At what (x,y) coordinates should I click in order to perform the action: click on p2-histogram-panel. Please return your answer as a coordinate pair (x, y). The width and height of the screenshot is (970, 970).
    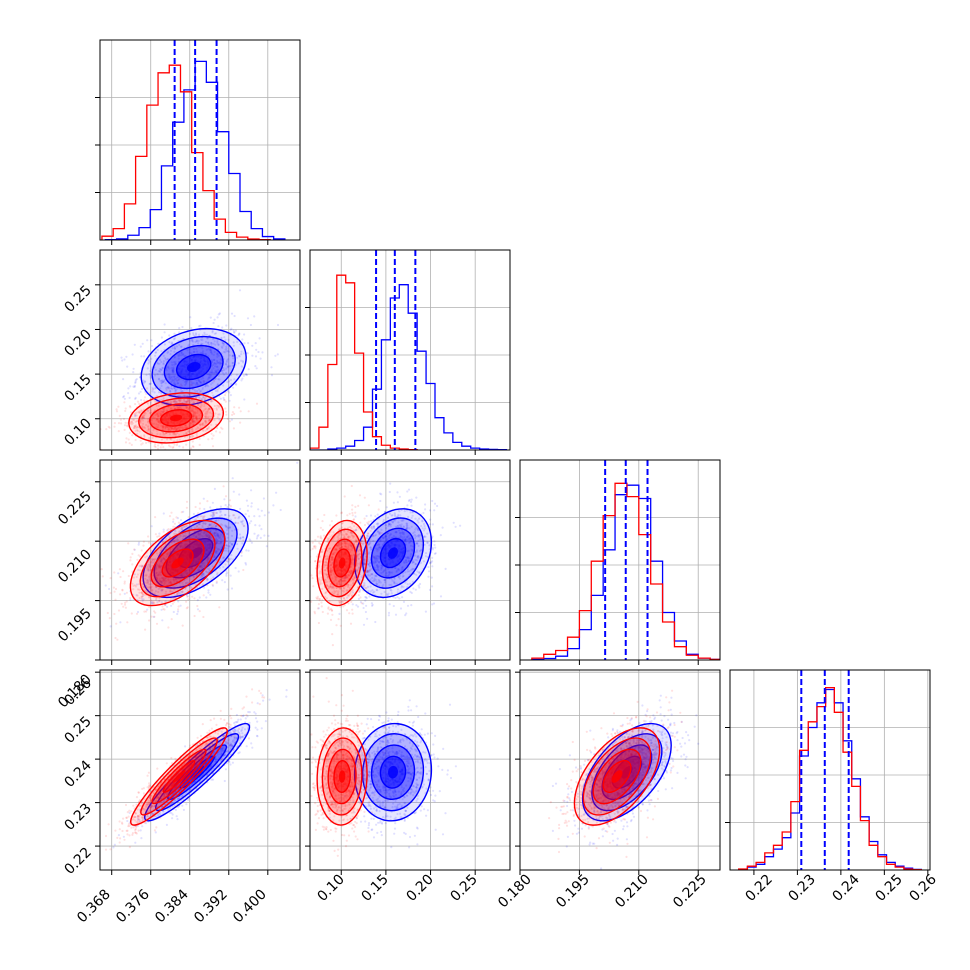
    Looking at the image, I should click on (408, 352).